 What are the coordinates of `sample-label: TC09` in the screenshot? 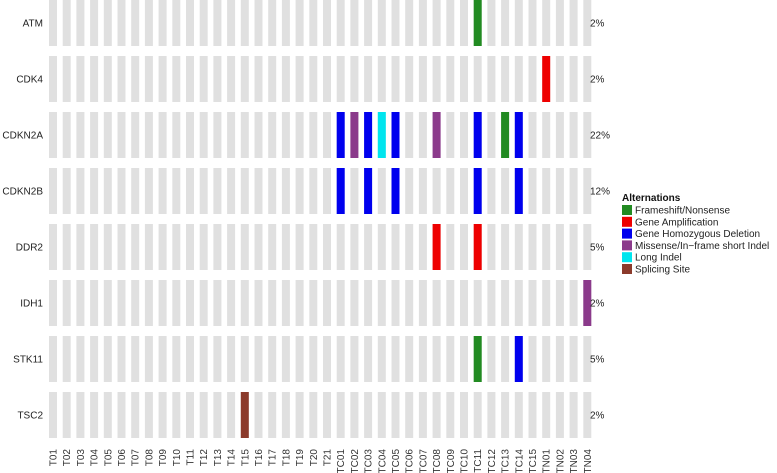 It's located at (451, 461).